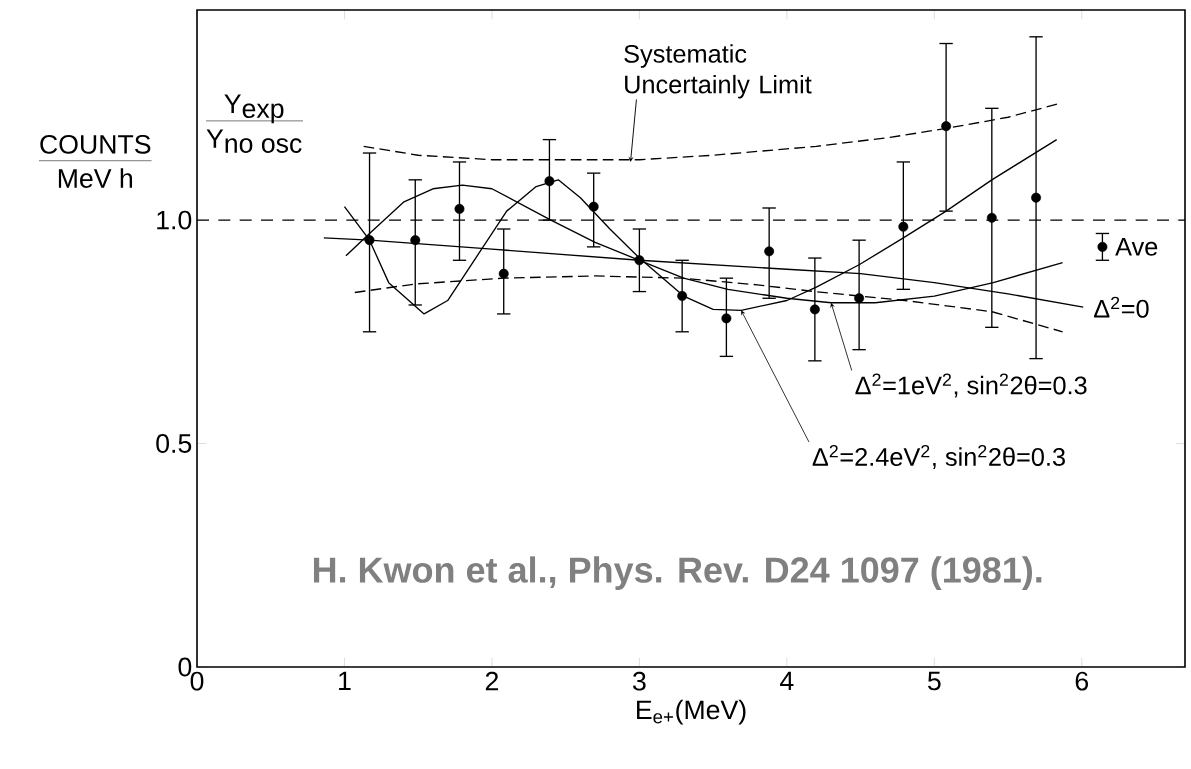 This screenshot has width=1191, height=769. I want to click on y-tick-label: 0.5, so click(174, 443).